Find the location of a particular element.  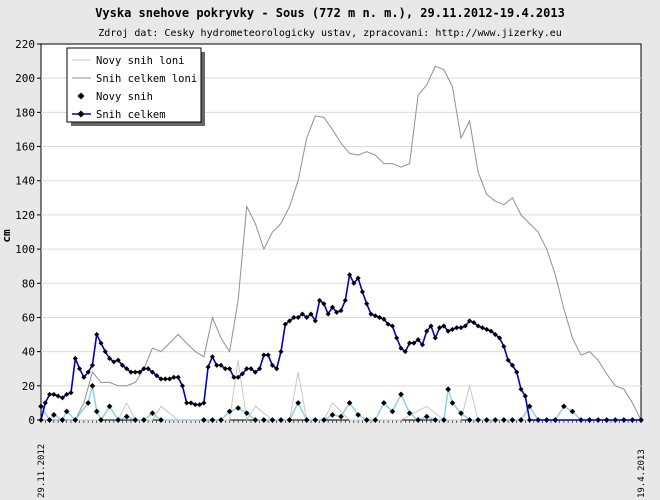

y-tick-label: 120 is located at coordinates (25, 215).